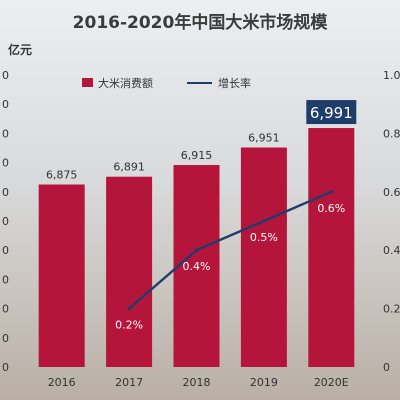 The height and width of the screenshot is (400, 400). I want to click on growth-value-label: 0.4%, so click(197, 266).